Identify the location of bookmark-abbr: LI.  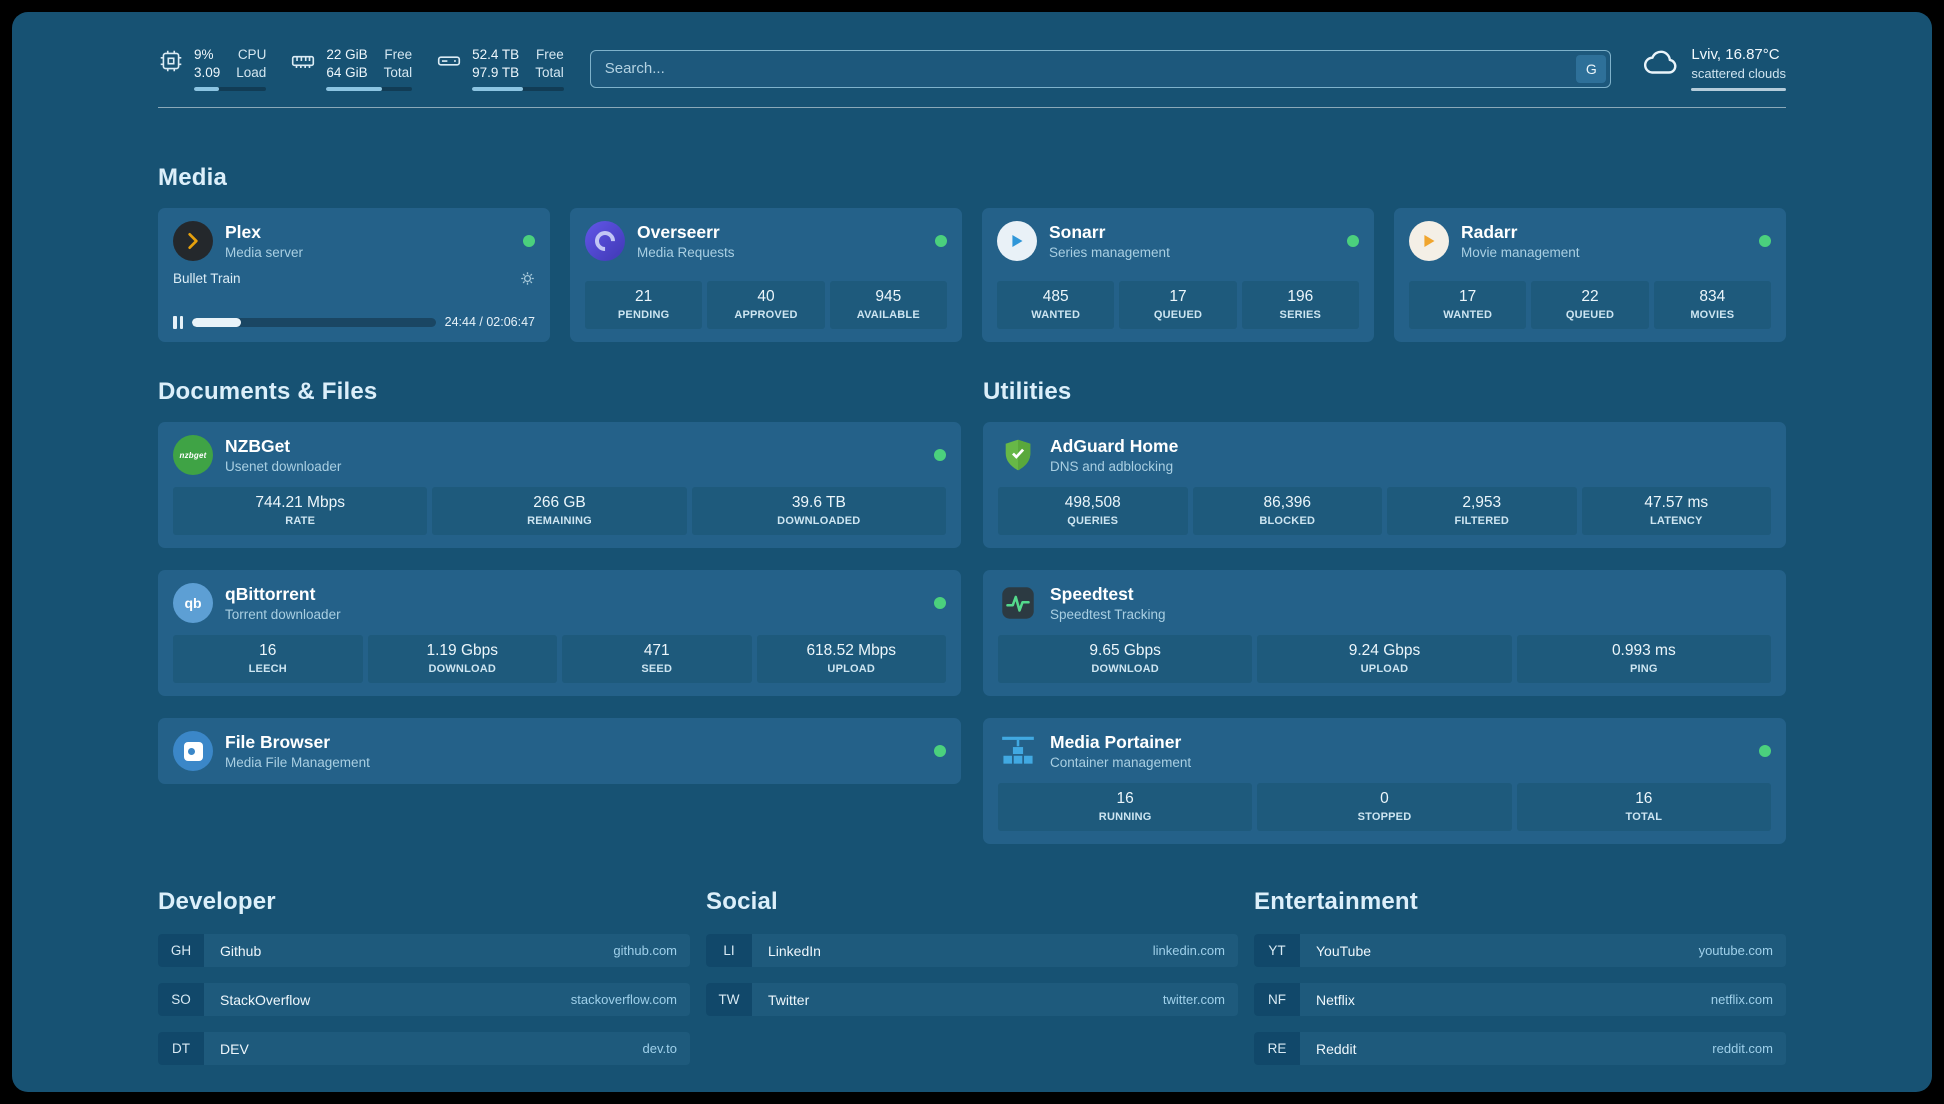
(729, 950).